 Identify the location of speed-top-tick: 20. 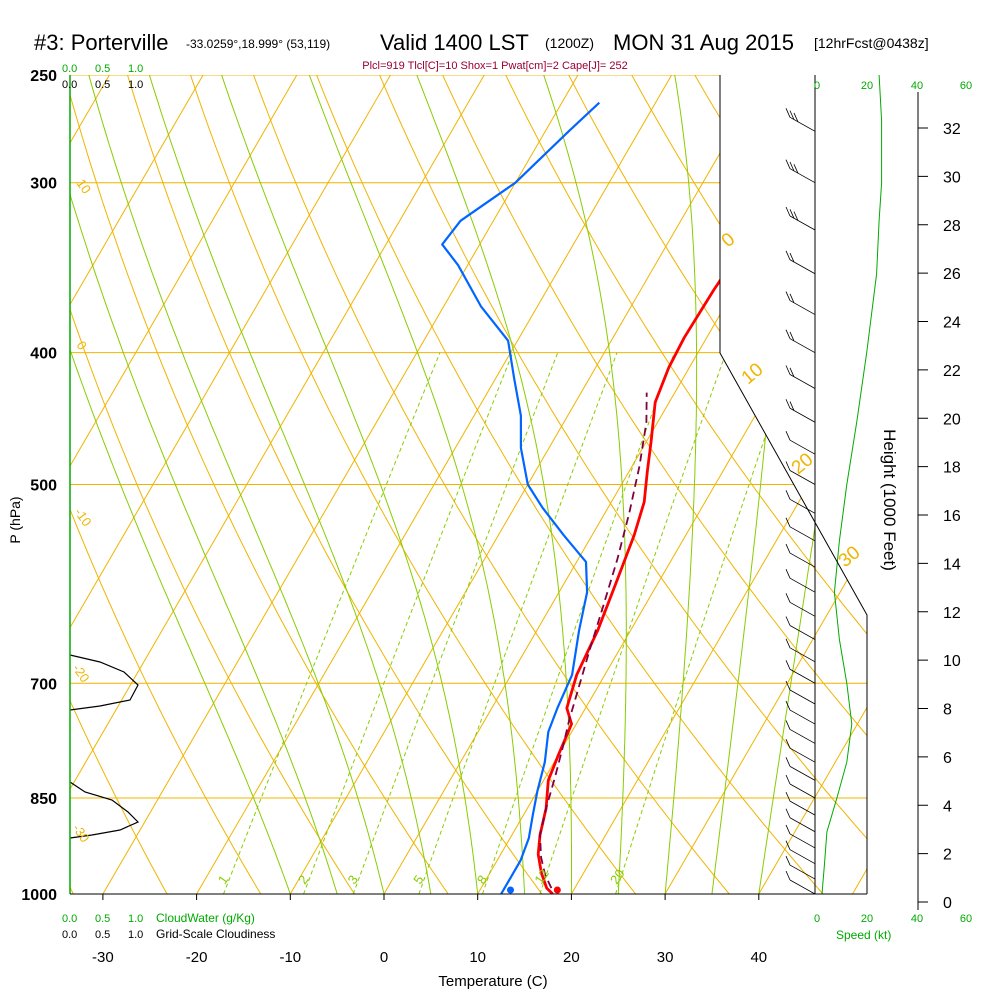
(867, 86).